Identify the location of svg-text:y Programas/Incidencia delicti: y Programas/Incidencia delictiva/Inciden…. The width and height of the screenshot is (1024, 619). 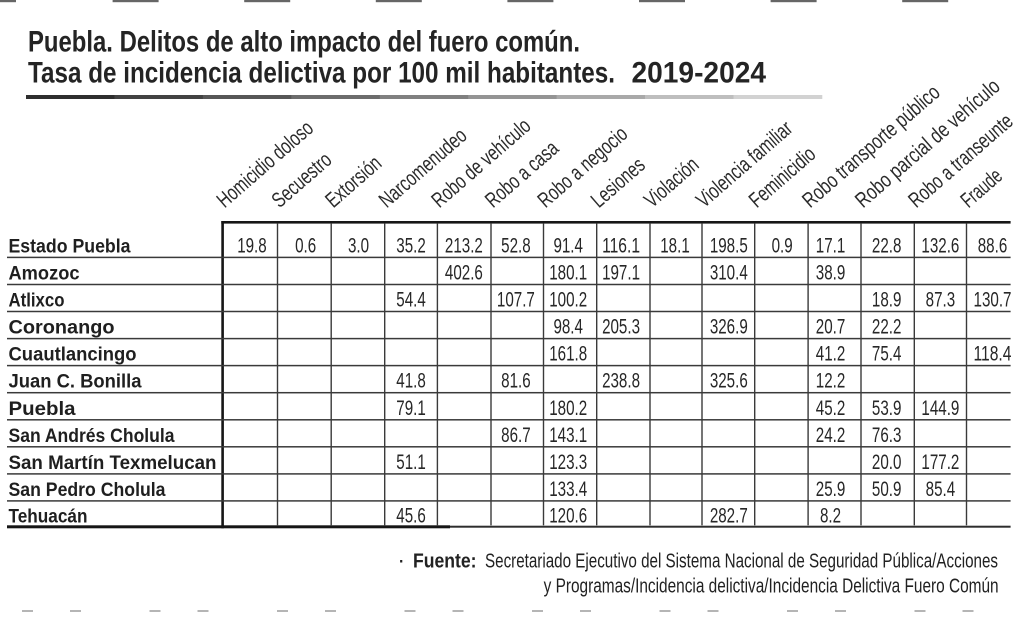
(771, 587).